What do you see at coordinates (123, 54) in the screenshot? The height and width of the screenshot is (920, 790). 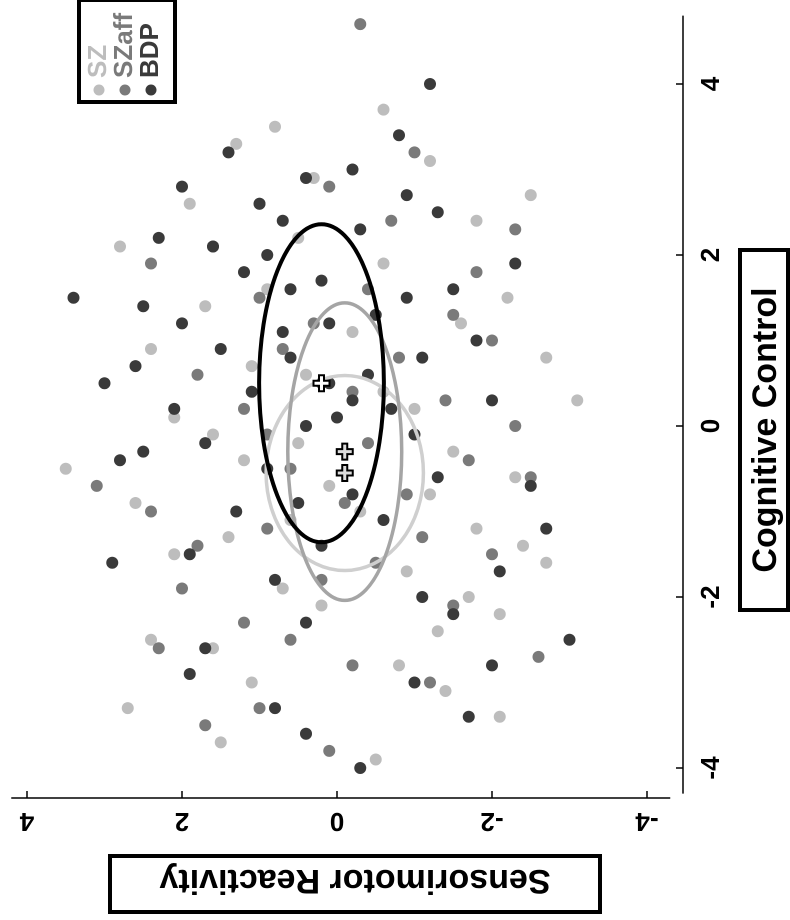 I see `legend-item-szaff: SZaff` at bounding box center [123, 54].